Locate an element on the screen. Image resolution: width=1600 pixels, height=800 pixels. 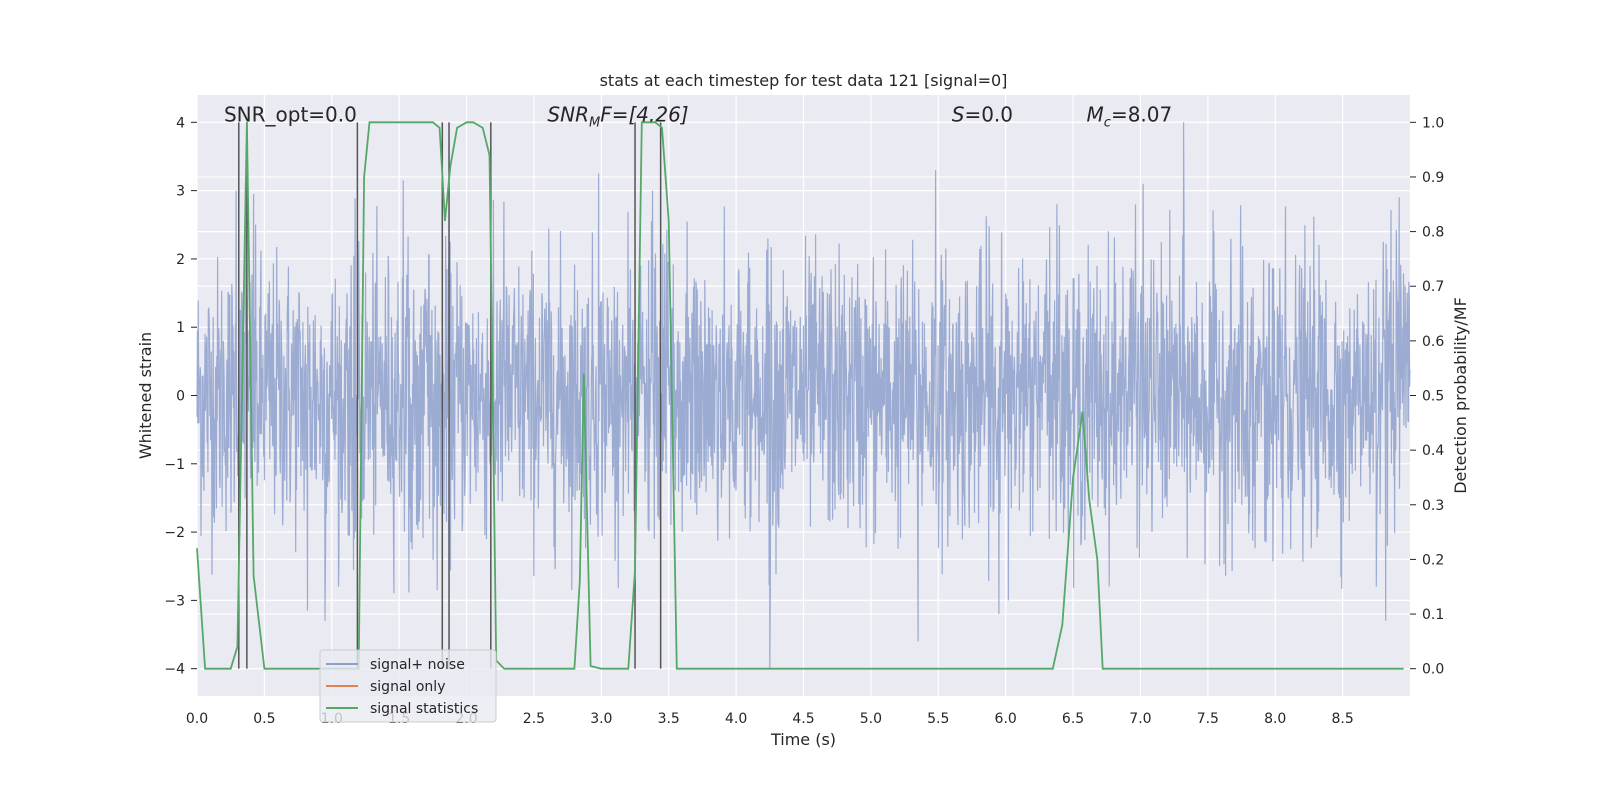
legend-box is located at coordinates (408, 686).